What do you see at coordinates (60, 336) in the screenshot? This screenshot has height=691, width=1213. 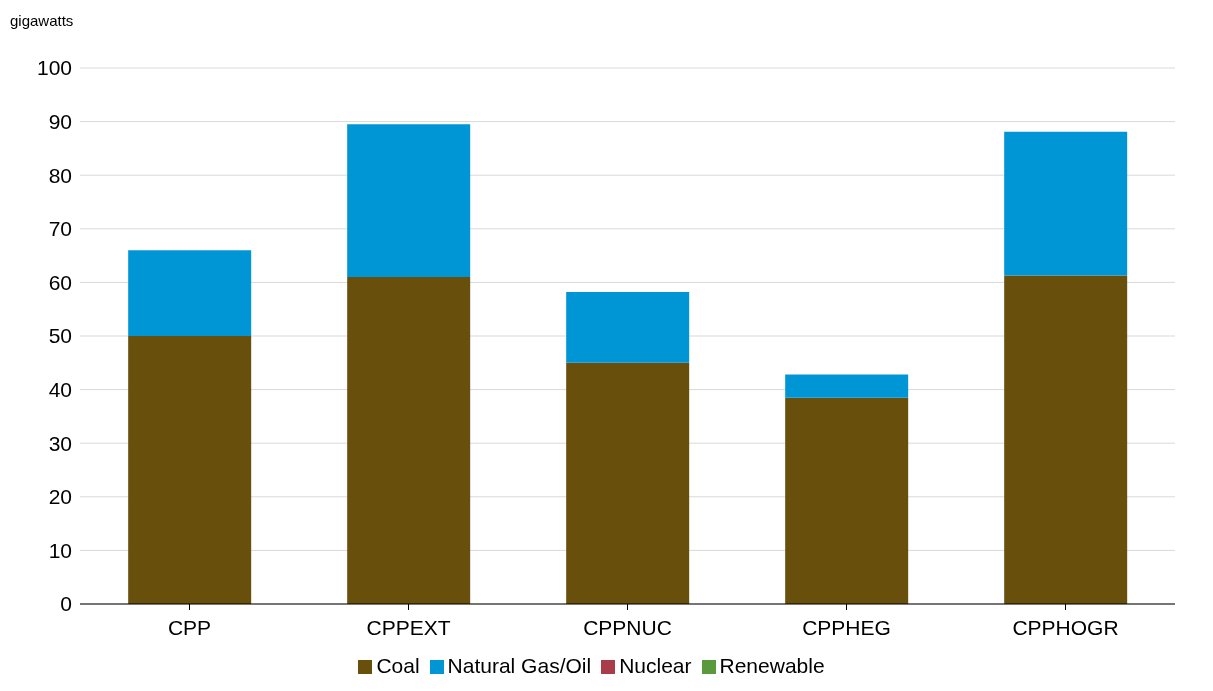 I see `y-tick-label: 50` at bounding box center [60, 336].